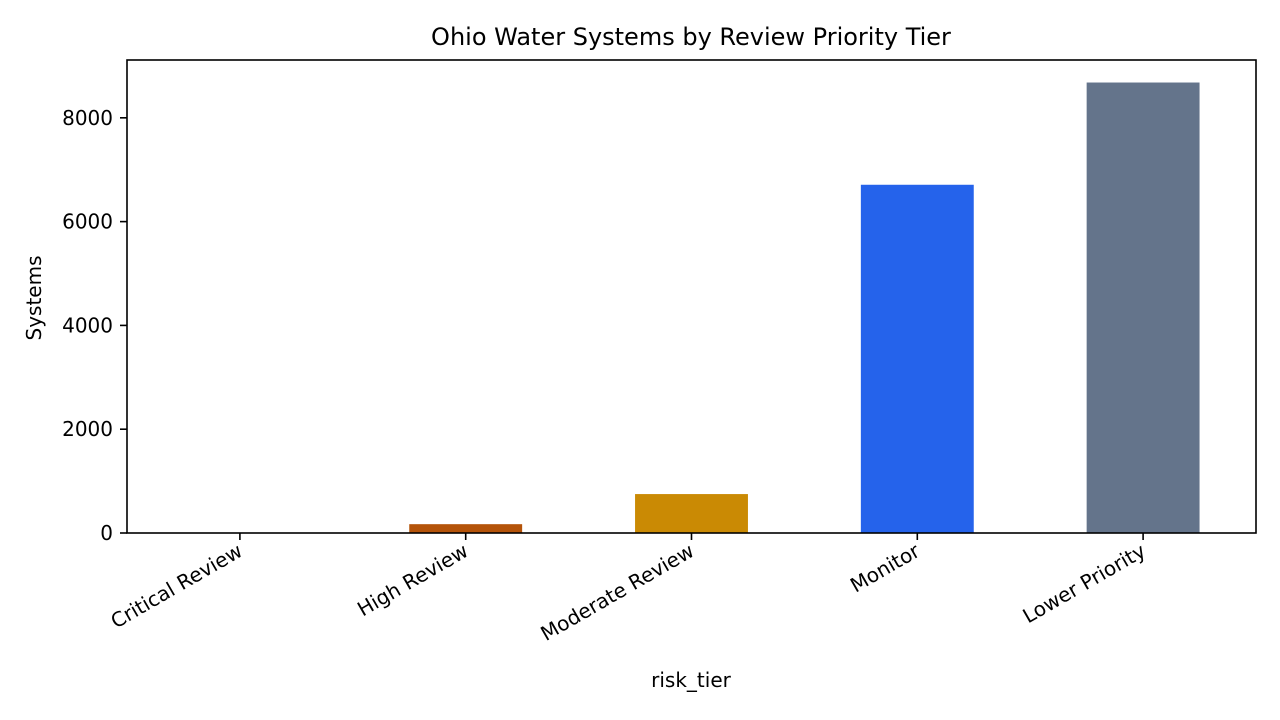 The height and width of the screenshot is (720, 1280). I want to click on bar-moderate-review, so click(691, 513).